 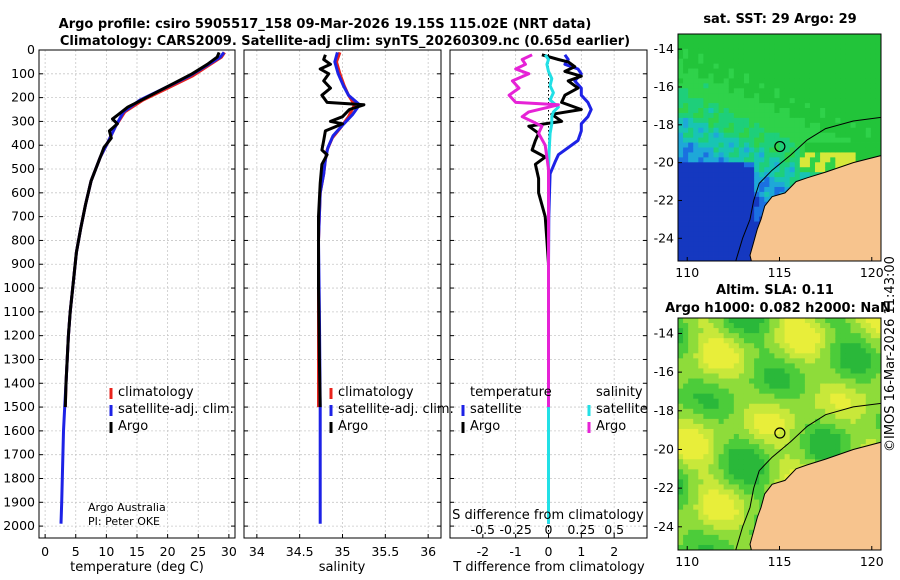 What do you see at coordinates (815, 495) in the screenshot?
I see `land-mass` at bounding box center [815, 495].